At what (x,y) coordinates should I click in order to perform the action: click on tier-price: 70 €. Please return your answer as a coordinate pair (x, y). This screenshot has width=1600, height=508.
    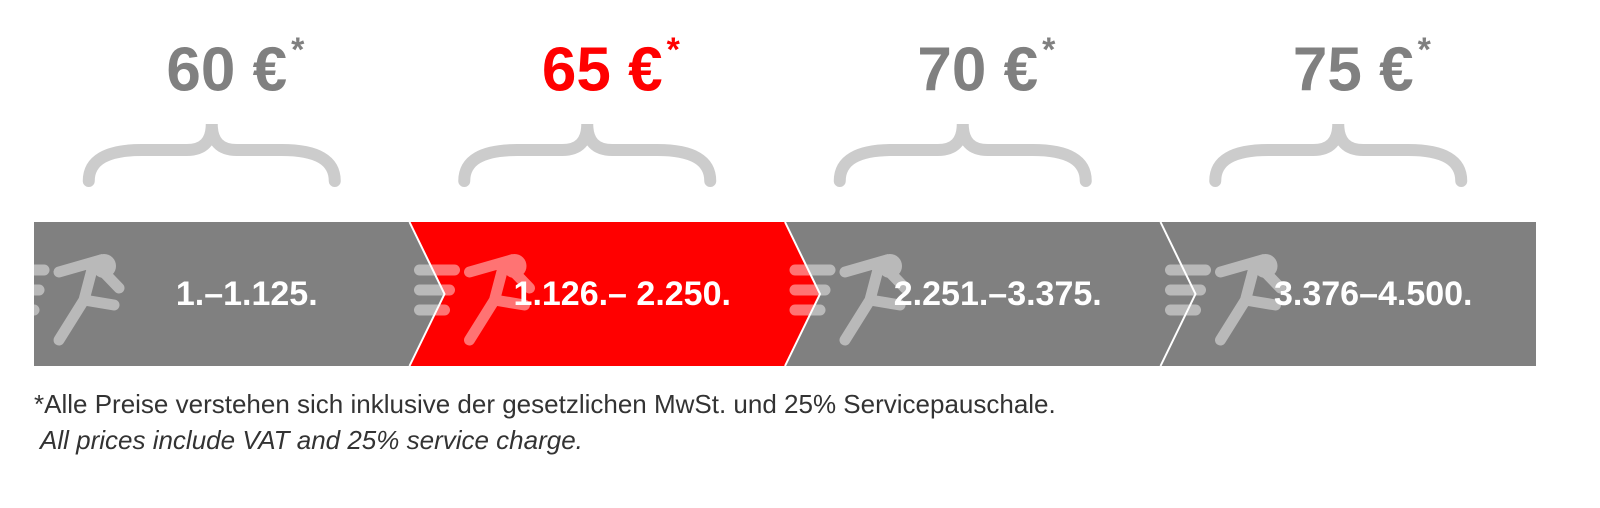
    Looking at the image, I should click on (977, 69).